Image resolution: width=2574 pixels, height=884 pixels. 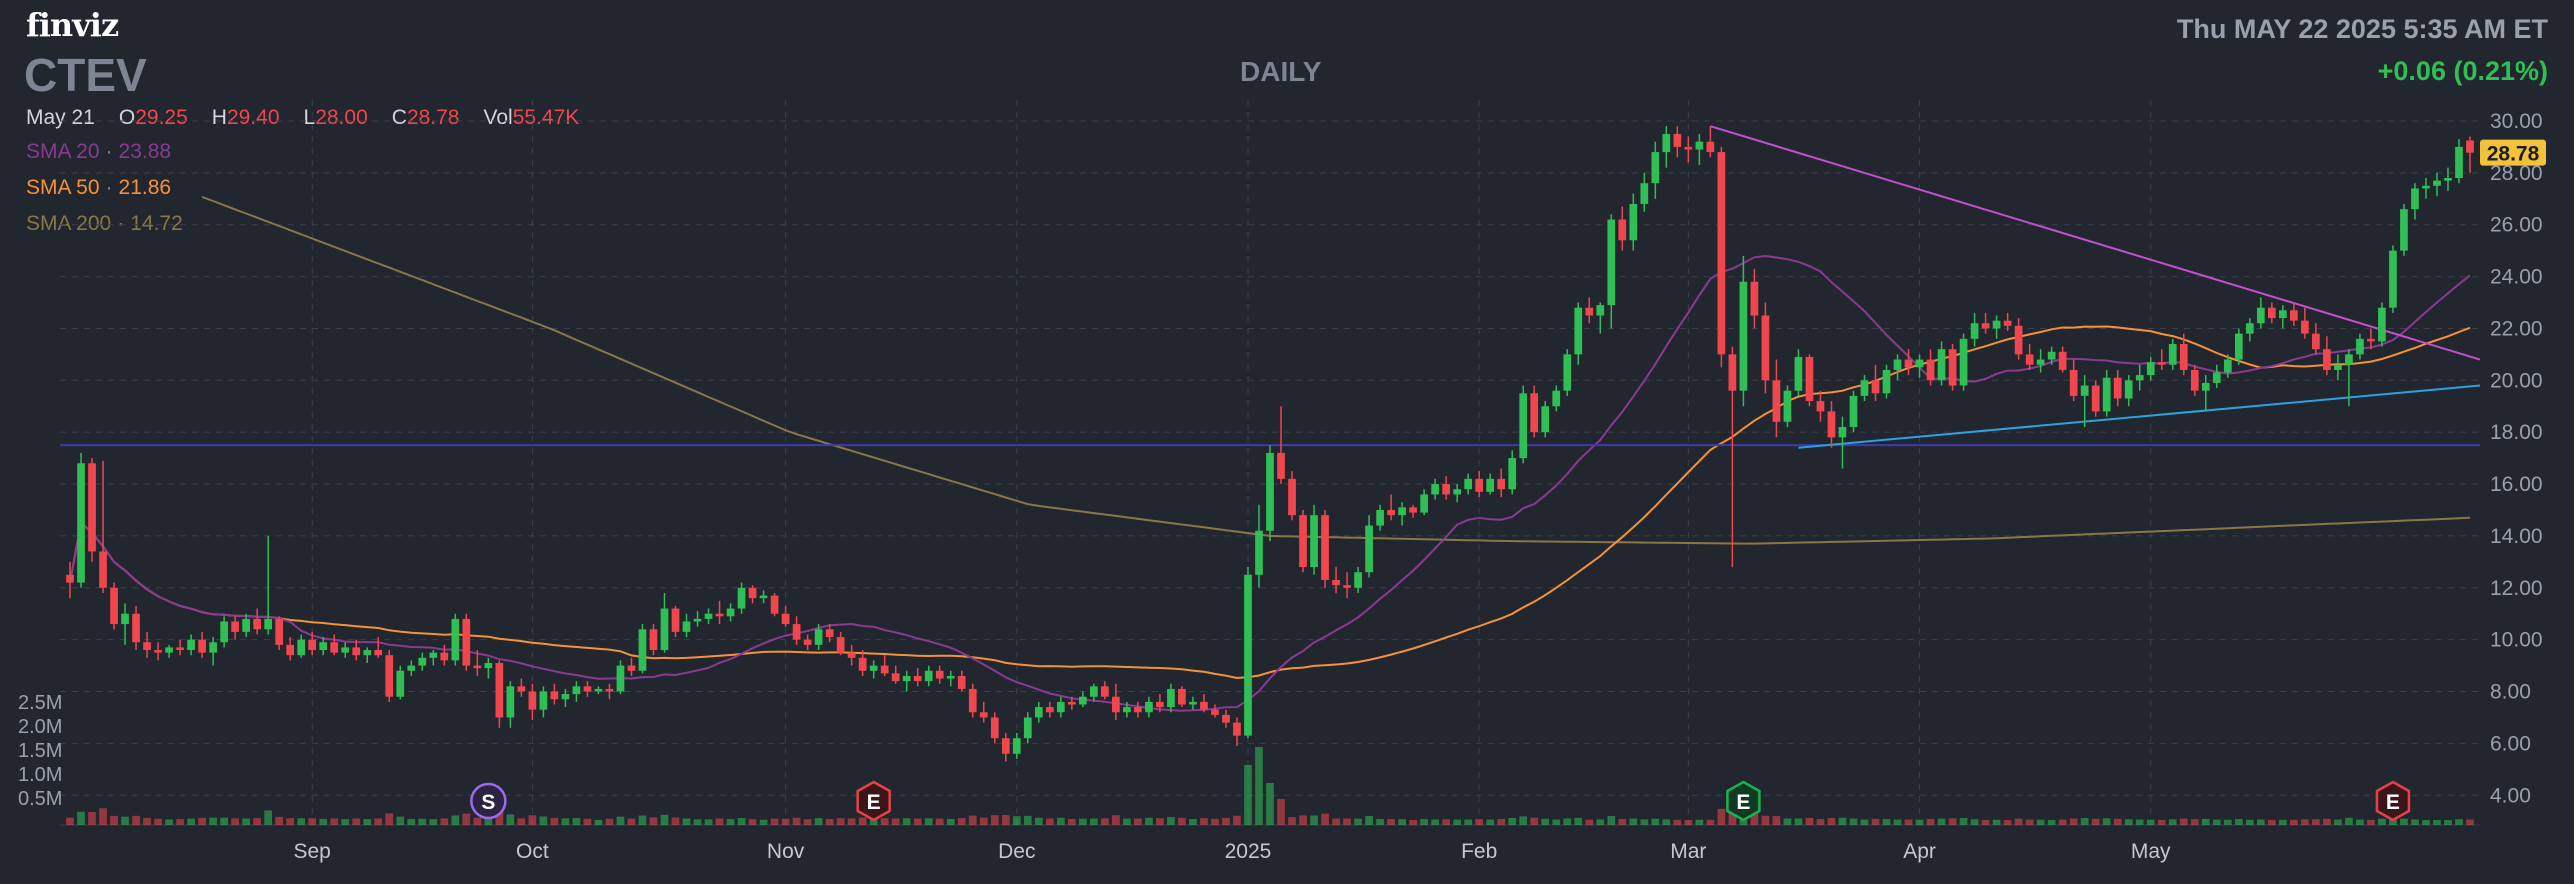 What do you see at coordinates (312, 851) in the screenshot?
I see `x-tick-label: Sep` at bounding box center [312, 851].